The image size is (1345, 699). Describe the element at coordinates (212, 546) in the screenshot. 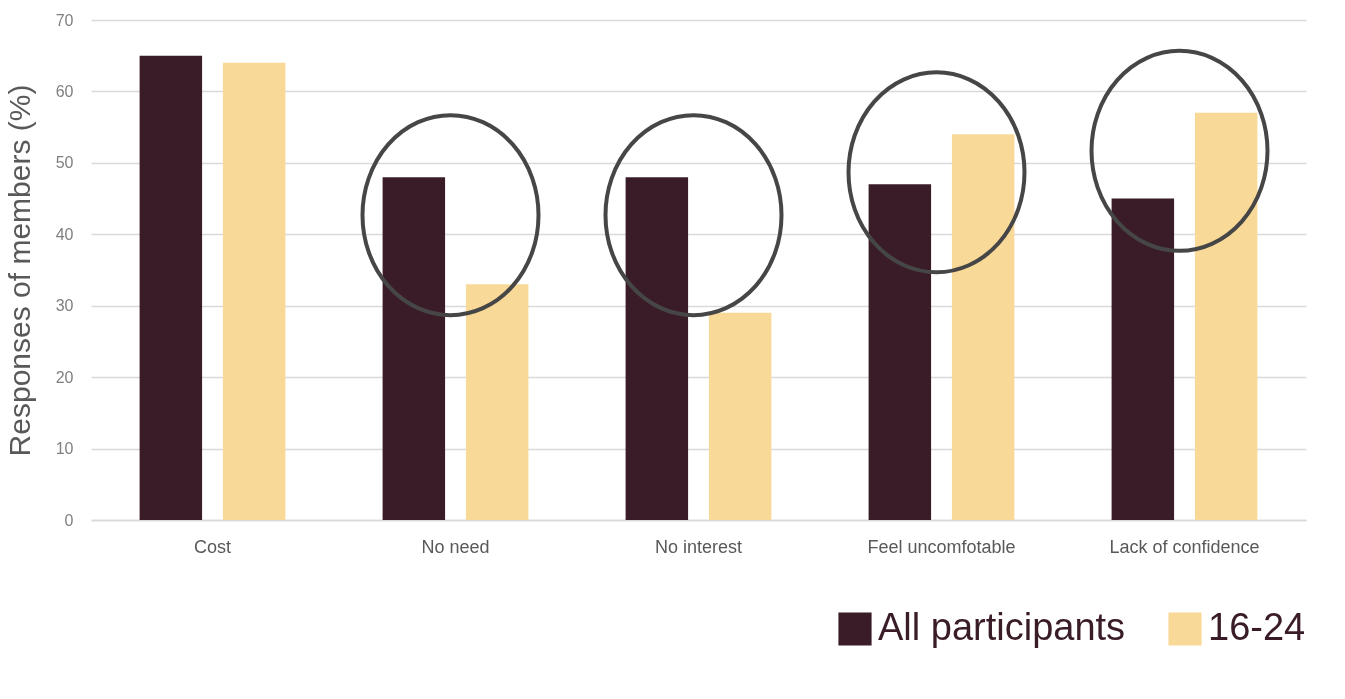

I see `x-tick-label: Cost` at that location.